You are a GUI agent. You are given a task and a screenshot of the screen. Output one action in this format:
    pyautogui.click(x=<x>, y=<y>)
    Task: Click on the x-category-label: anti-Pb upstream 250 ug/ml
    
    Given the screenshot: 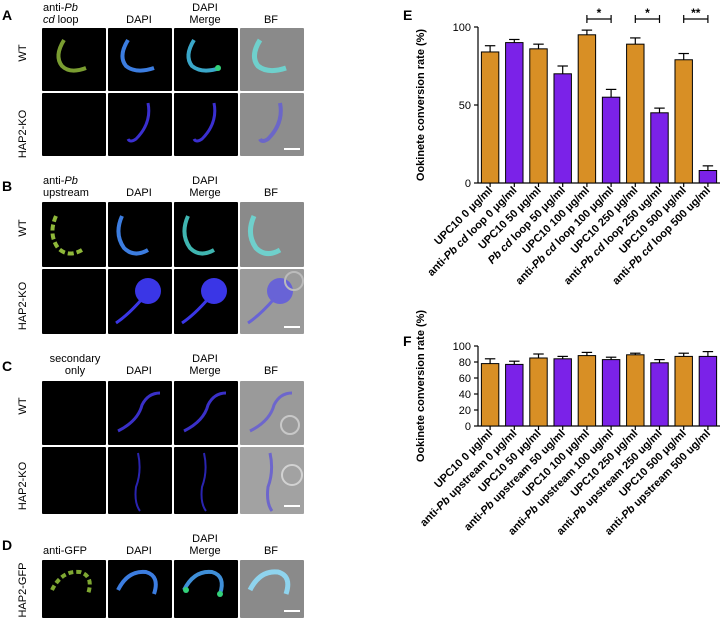 What is the action you would take?
    pyautogui.click(x=610, y=483)
    